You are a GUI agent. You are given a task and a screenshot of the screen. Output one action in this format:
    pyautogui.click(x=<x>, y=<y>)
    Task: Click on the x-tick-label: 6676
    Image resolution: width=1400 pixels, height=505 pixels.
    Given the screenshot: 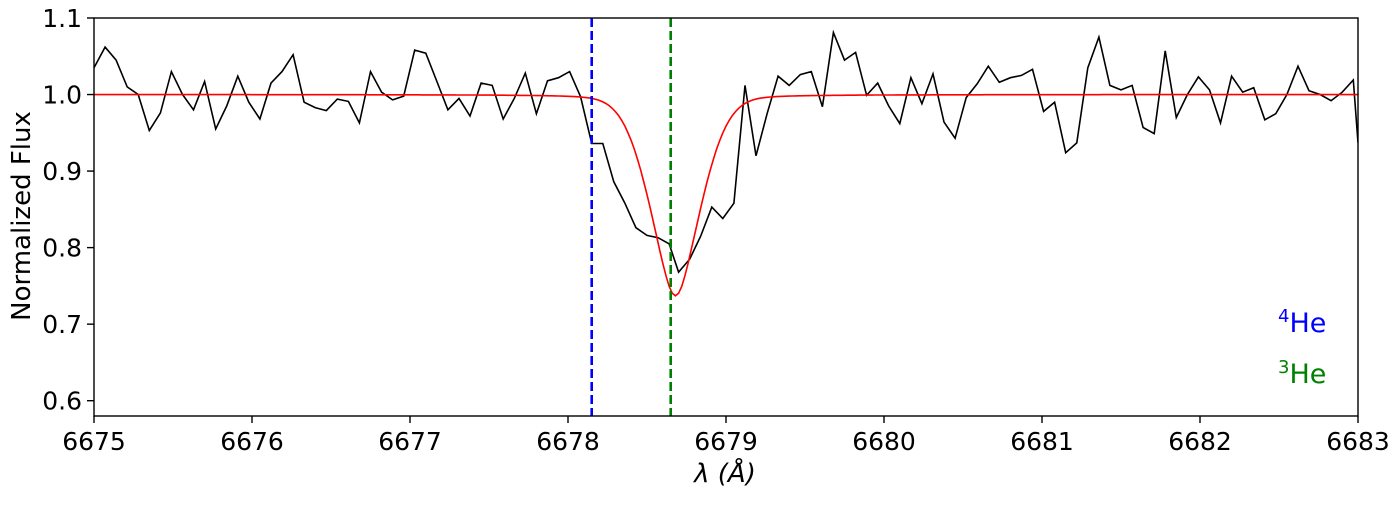 What is the action you would take?
    pyautogui.click(x=252, y=441)
    